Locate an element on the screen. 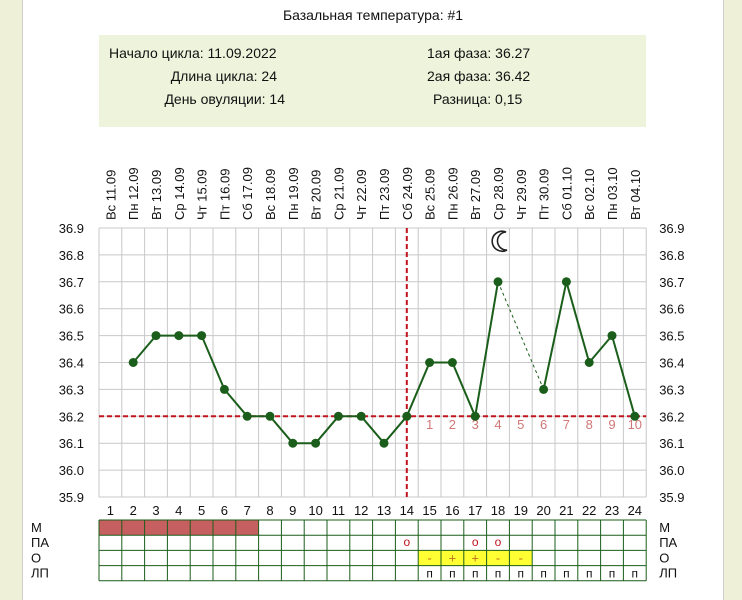  moon-icon is located at coordinates (499, 241).